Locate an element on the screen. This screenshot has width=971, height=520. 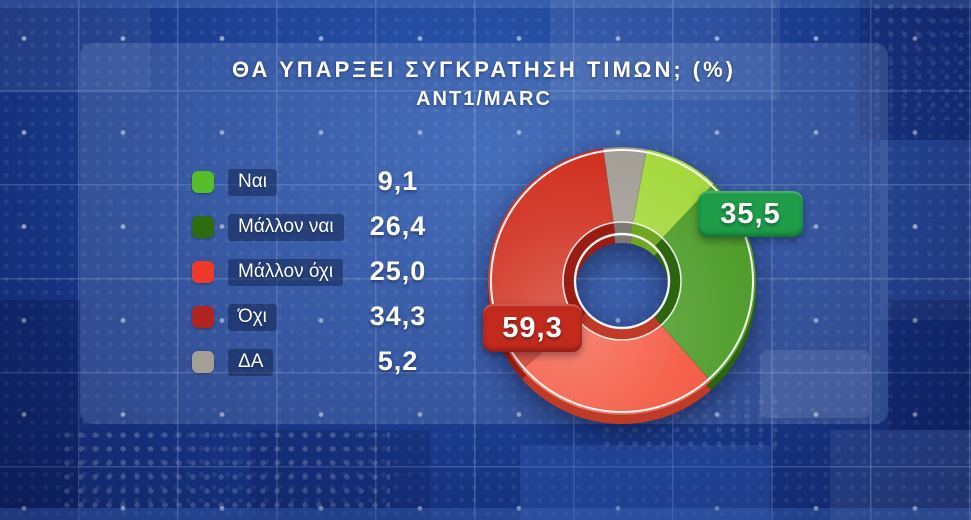
legend-value: 26,4 is located at coordinates (398, 226).